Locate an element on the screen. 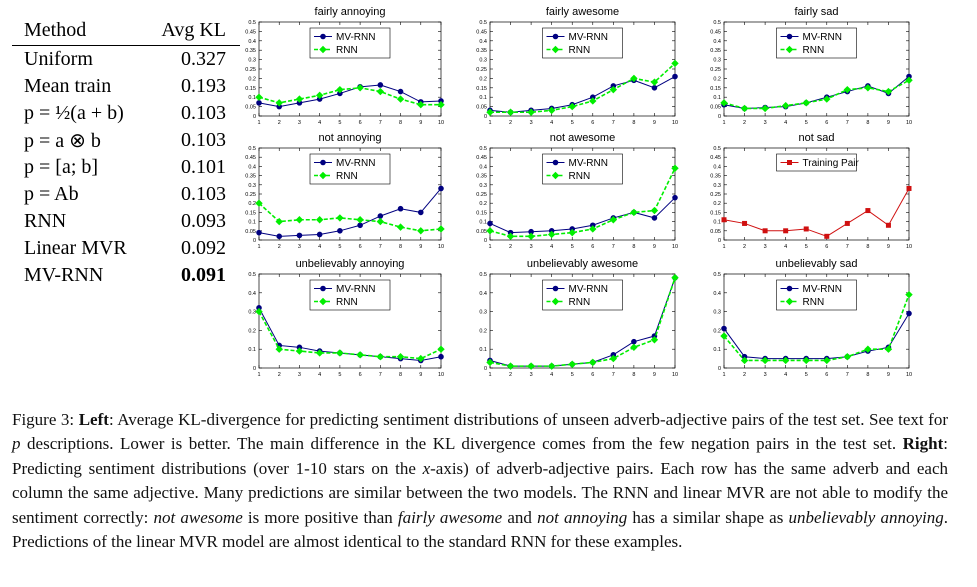  method-cell: p = ½(a + b) is located at coordinates (74, 113).